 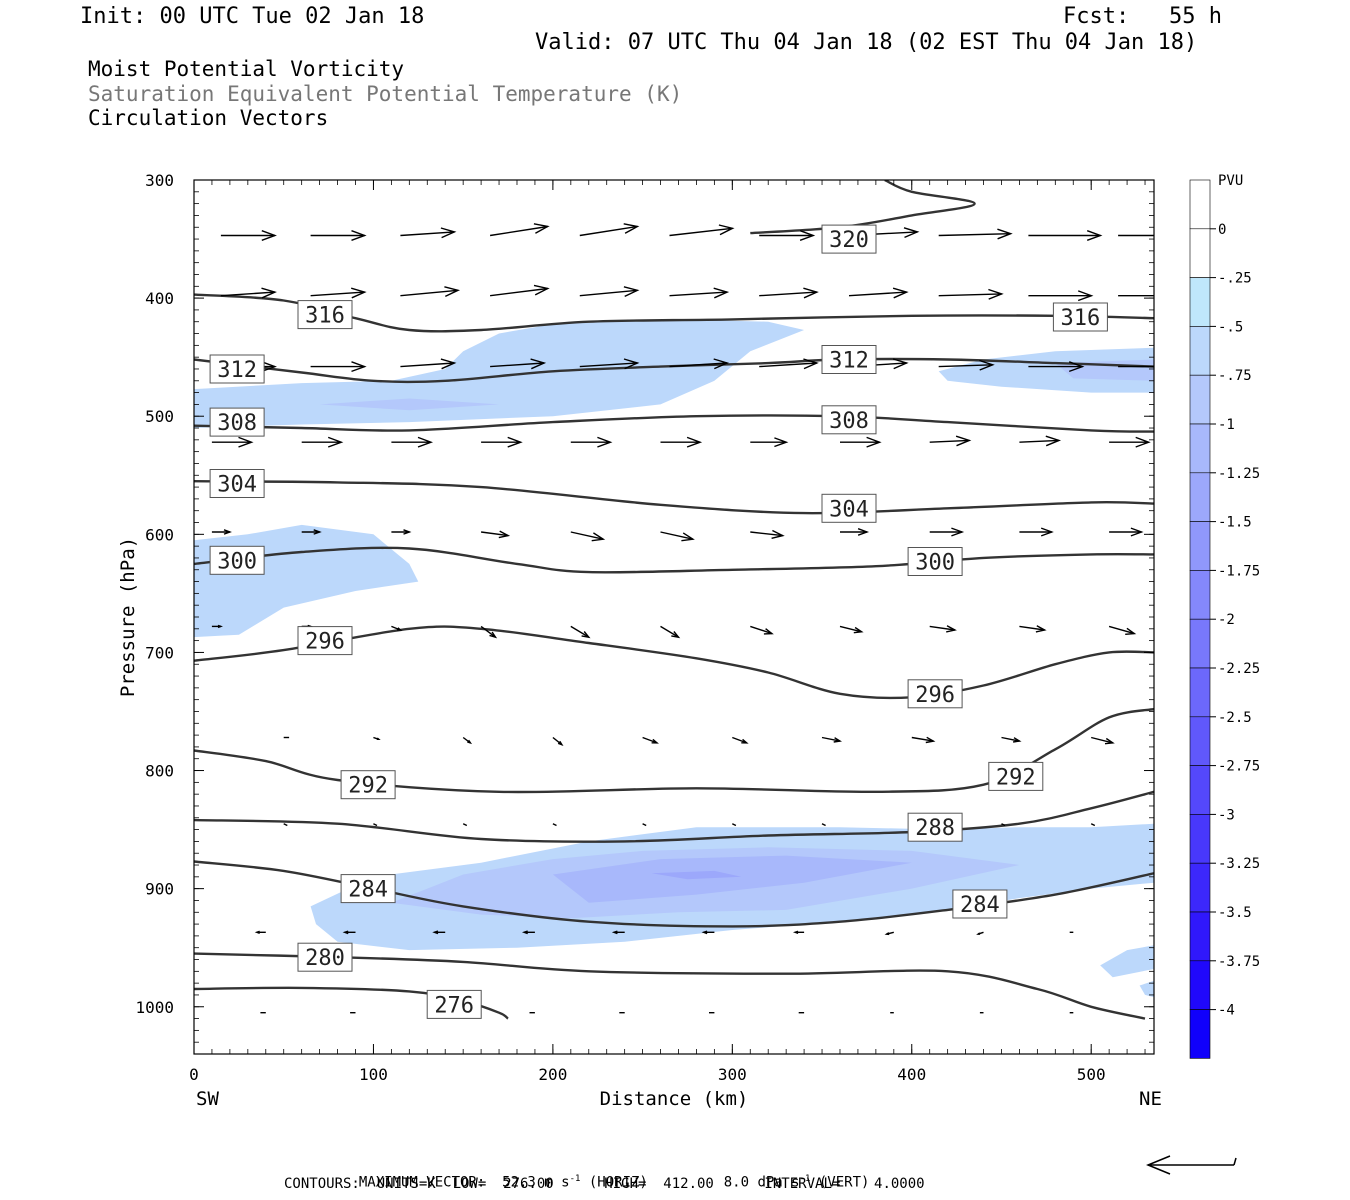 I want to click on colorbar-label: -4, so click(x=1226, y=1011).